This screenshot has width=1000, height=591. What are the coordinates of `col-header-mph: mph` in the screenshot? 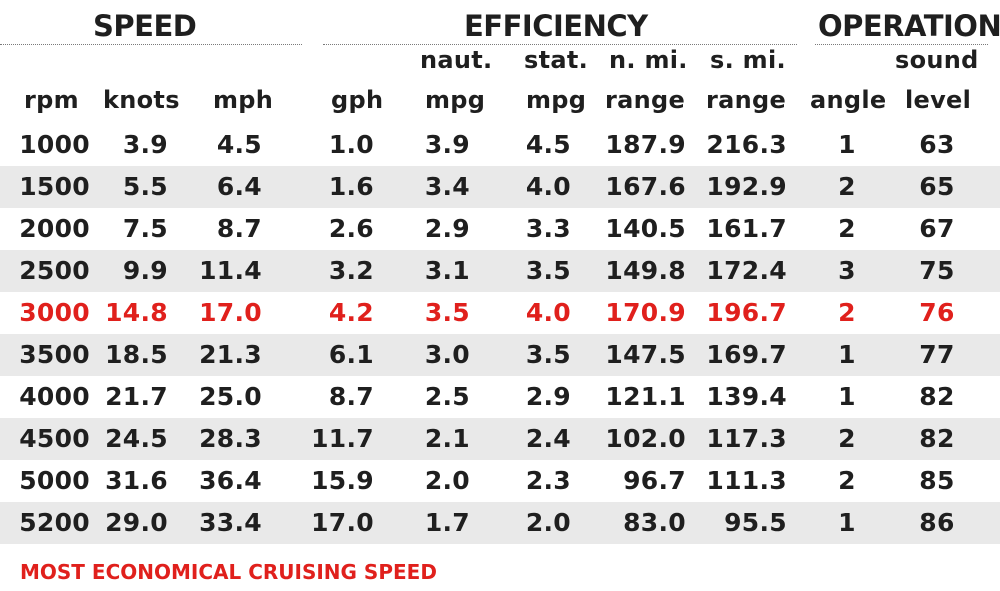 It's located at (243, 100).